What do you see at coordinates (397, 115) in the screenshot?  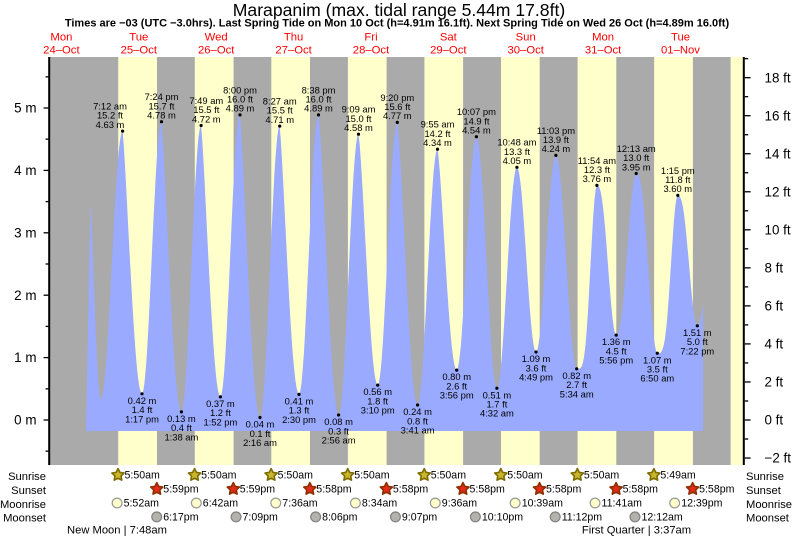 I see `svg-text: 4.77 m` at bounding box center [397, 115].